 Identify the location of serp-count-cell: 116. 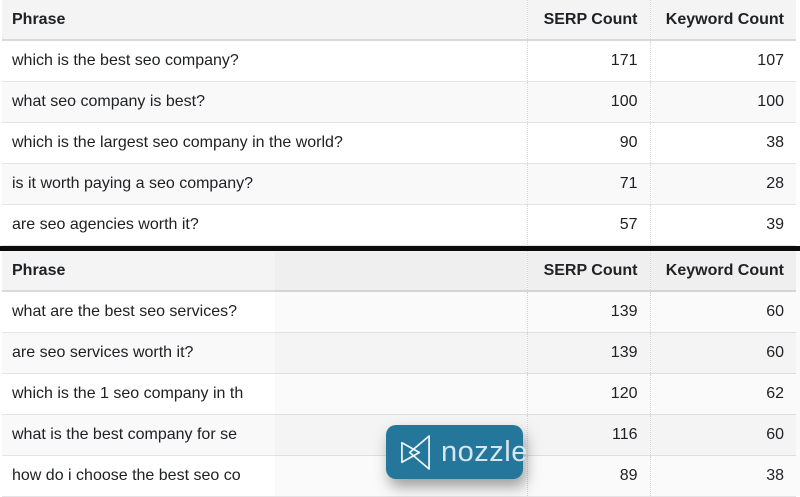
(588, 435).